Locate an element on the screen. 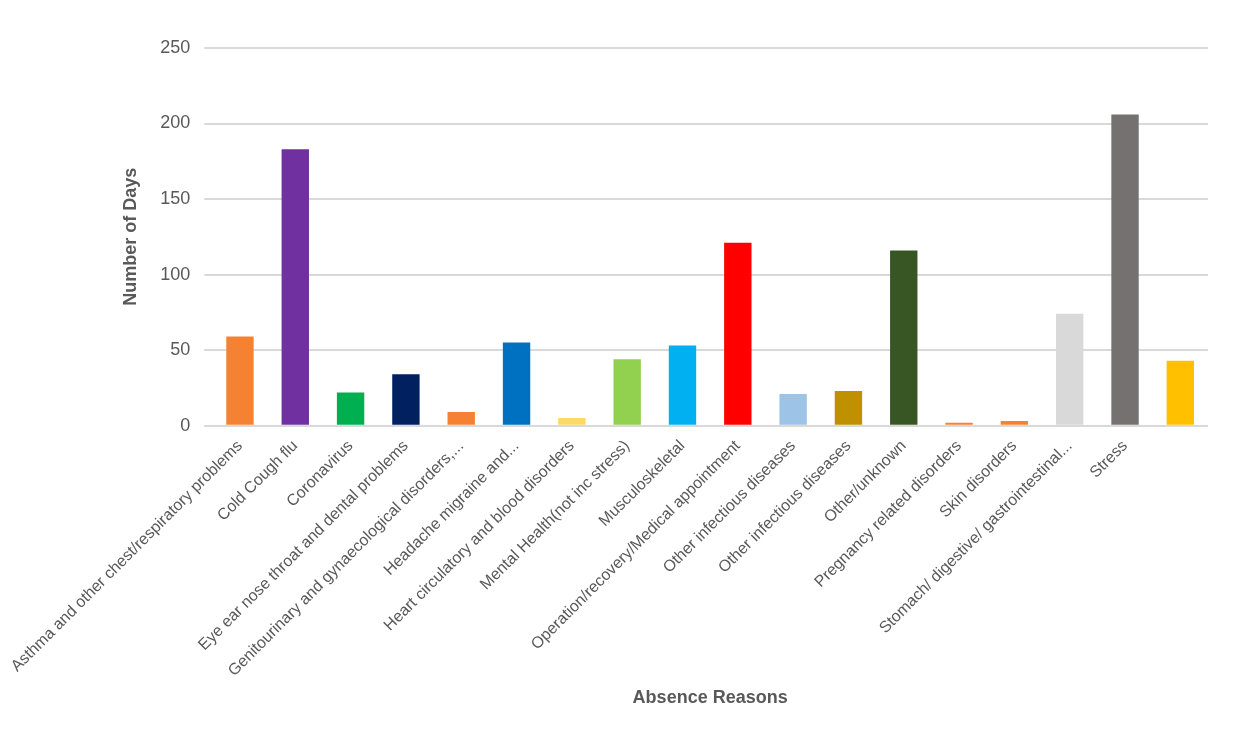  y-tick-label: 100 is located at coordinates (175, 273).